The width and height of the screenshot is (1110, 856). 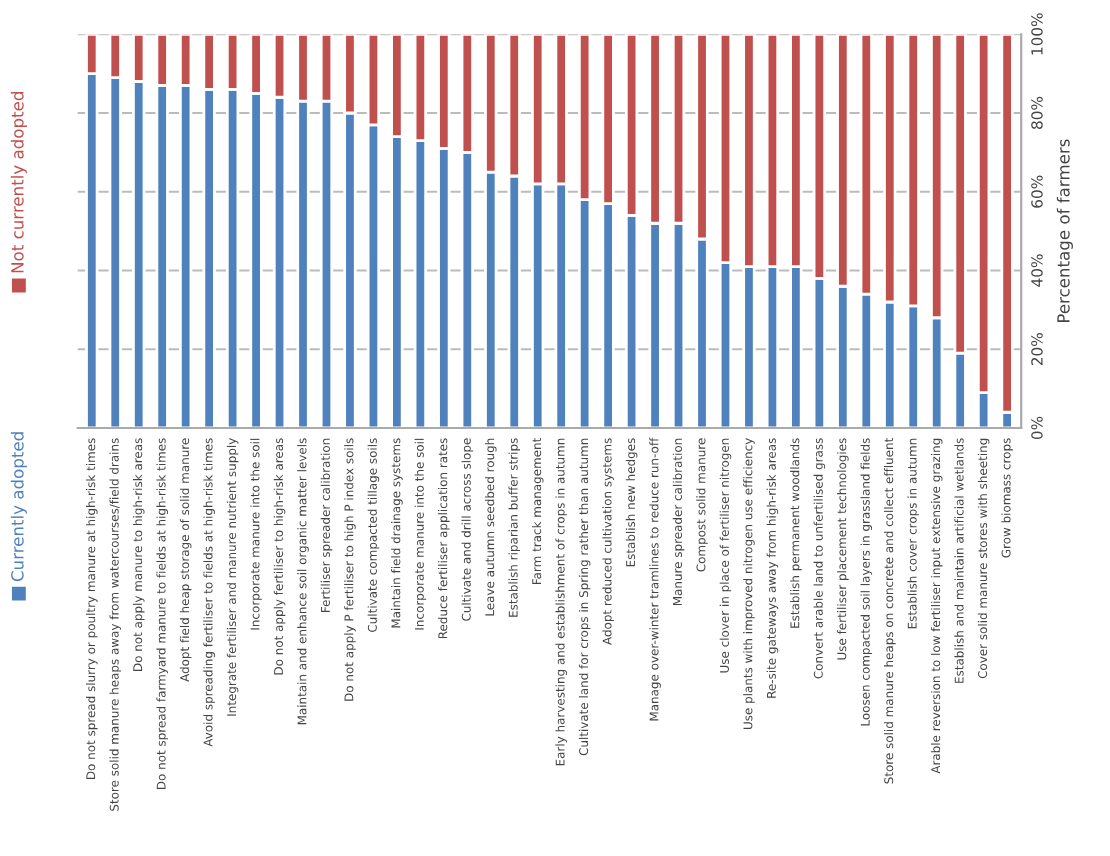 I want to click on y-axis-title: Percentage of farmers, so click(x=1064, y=231).